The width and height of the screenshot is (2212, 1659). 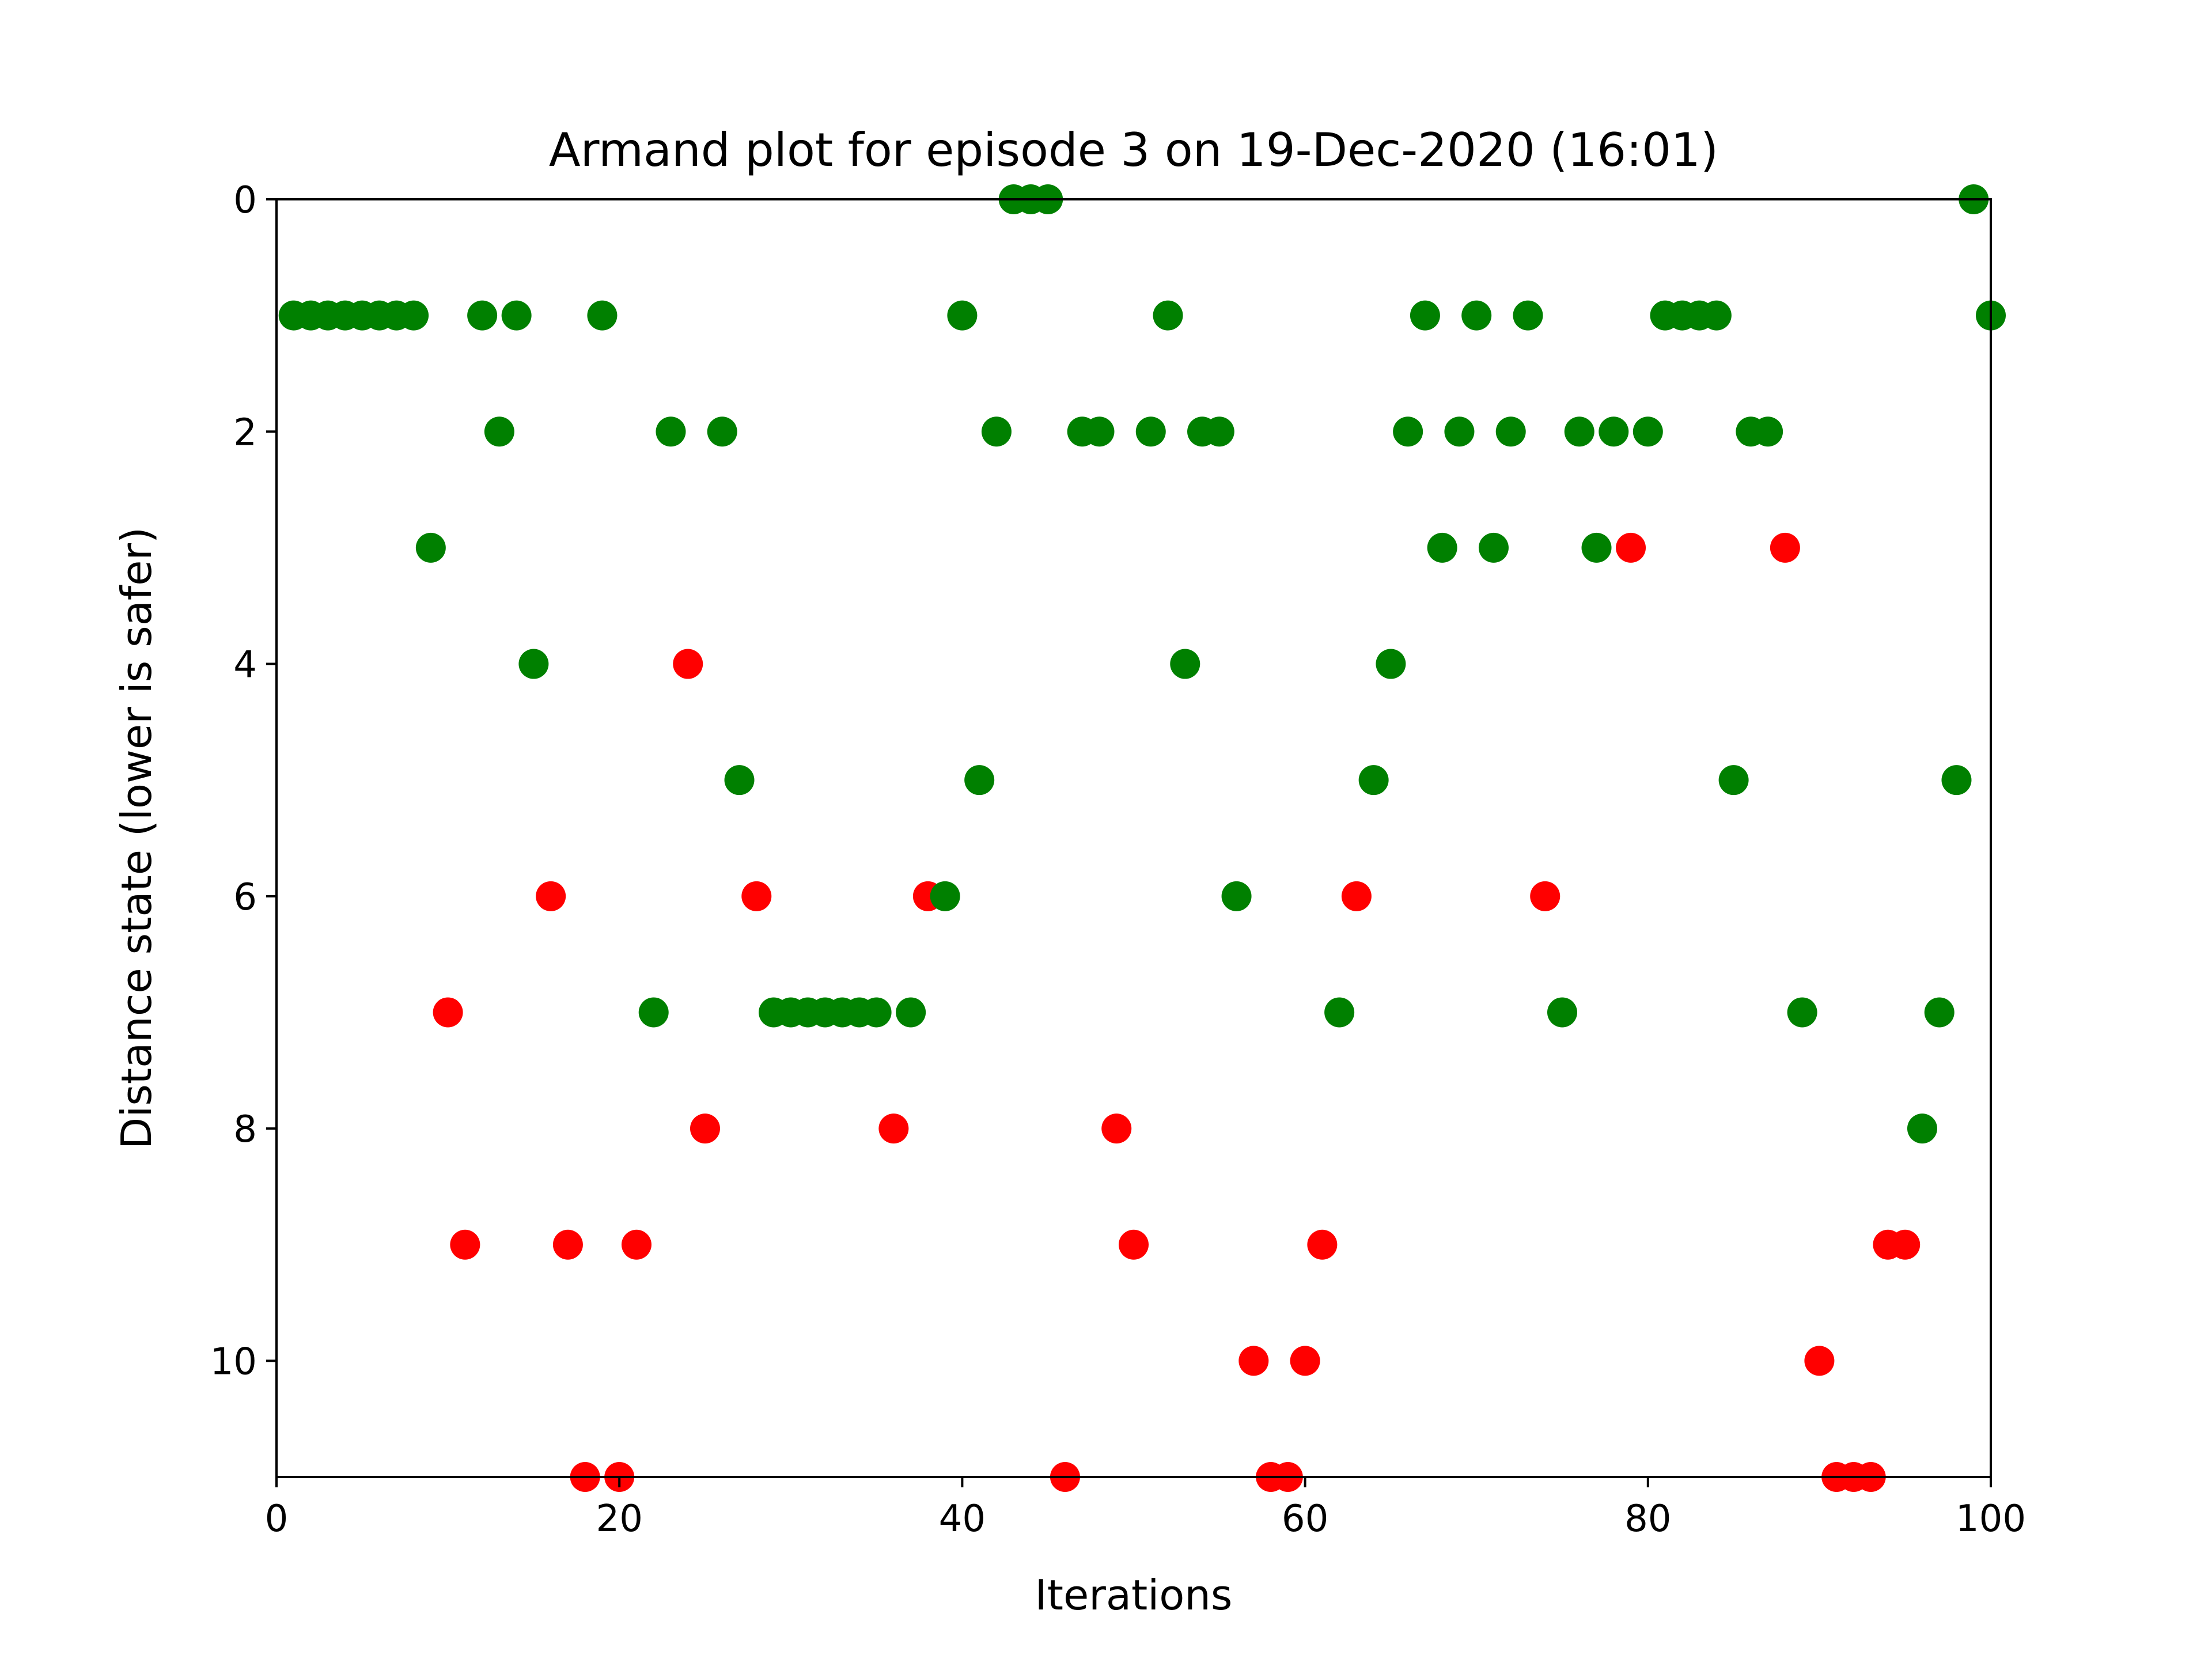 I want to click on y-axis-ticks: 0 2 4 6 8 10, so click(x=243, y=781).